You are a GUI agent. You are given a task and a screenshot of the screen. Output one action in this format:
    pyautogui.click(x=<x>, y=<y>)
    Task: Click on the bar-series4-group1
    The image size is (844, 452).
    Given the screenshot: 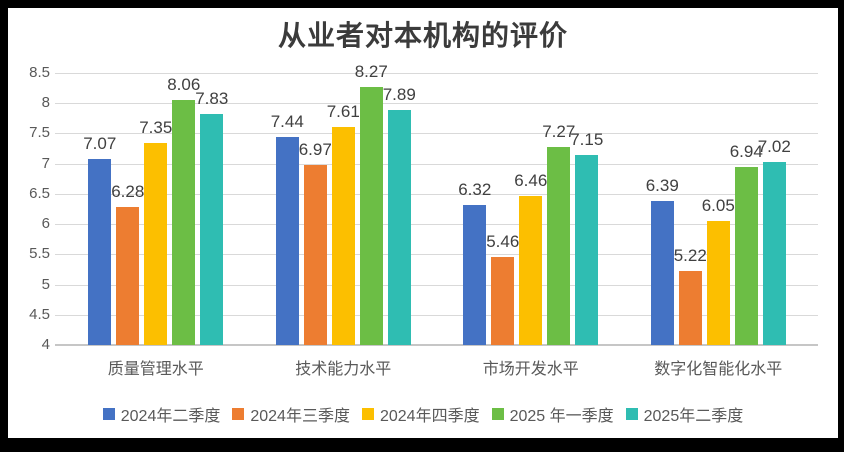 What is the action you would take?
    pyautogui.click(x=184, y=222)
    